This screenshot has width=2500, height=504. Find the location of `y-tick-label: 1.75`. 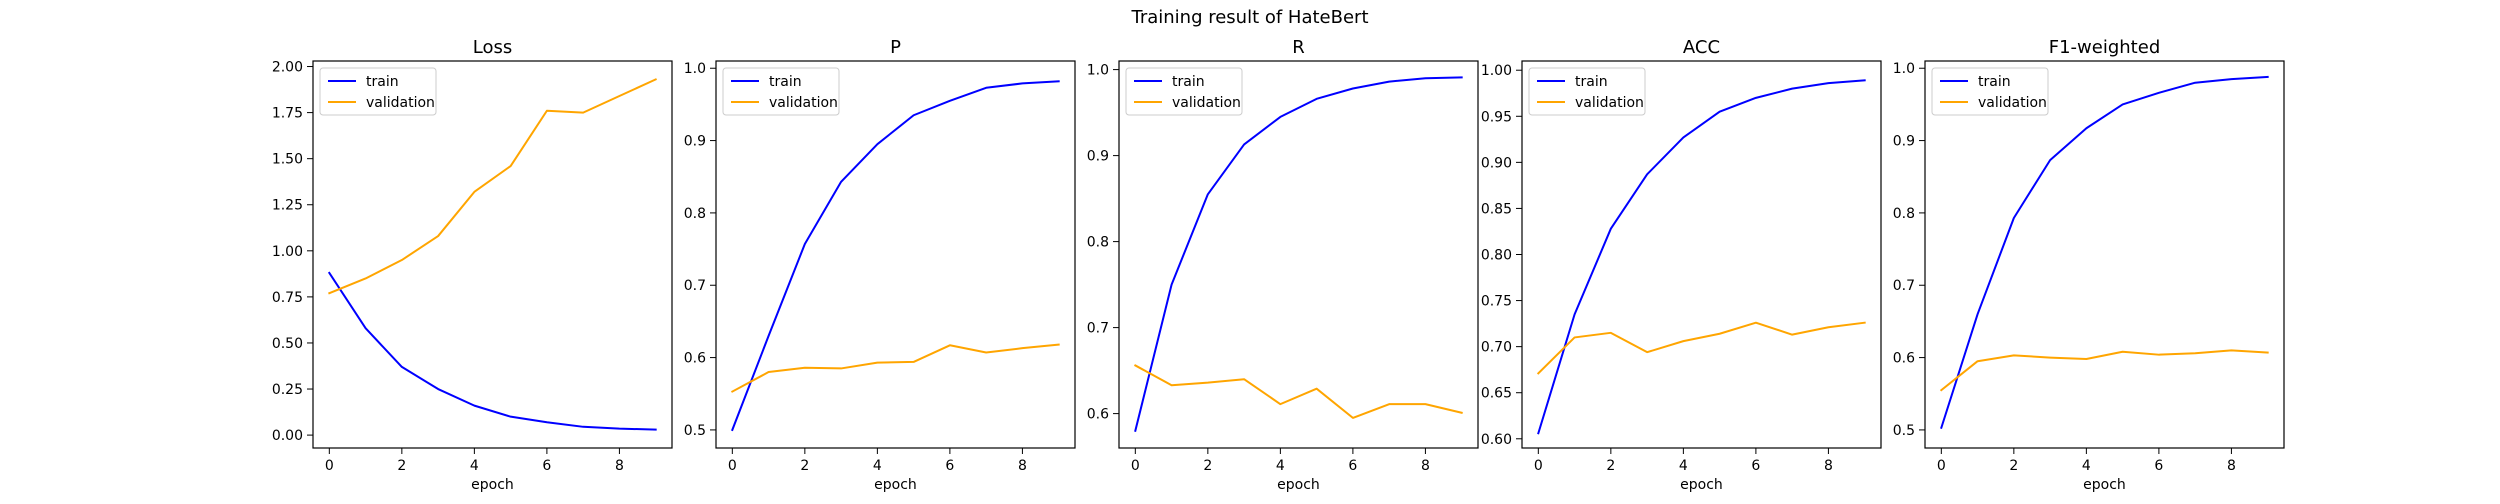

y-tick-label: 1.75 is located at coordinates (287, 114).